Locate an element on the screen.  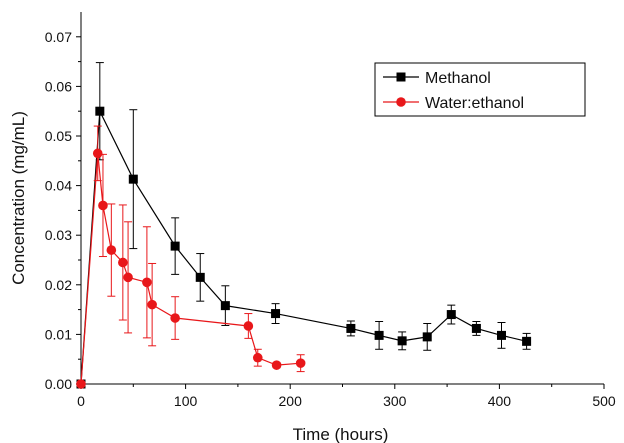
y-tick-label: 0.06 is located at coordinates (58, 86).